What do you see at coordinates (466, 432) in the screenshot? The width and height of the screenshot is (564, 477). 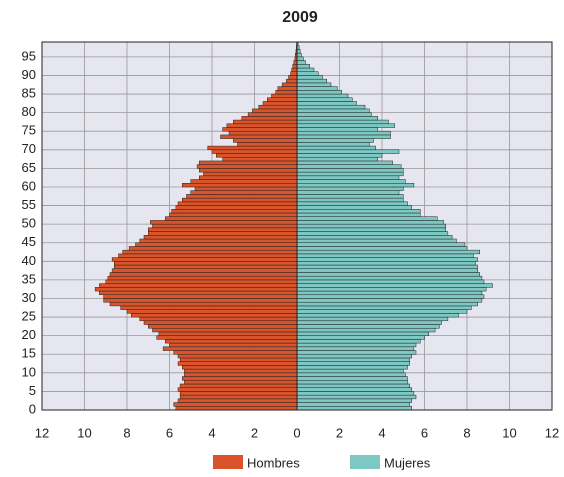 I see `x-tick-label: 8` at bounding box center [466, 432].